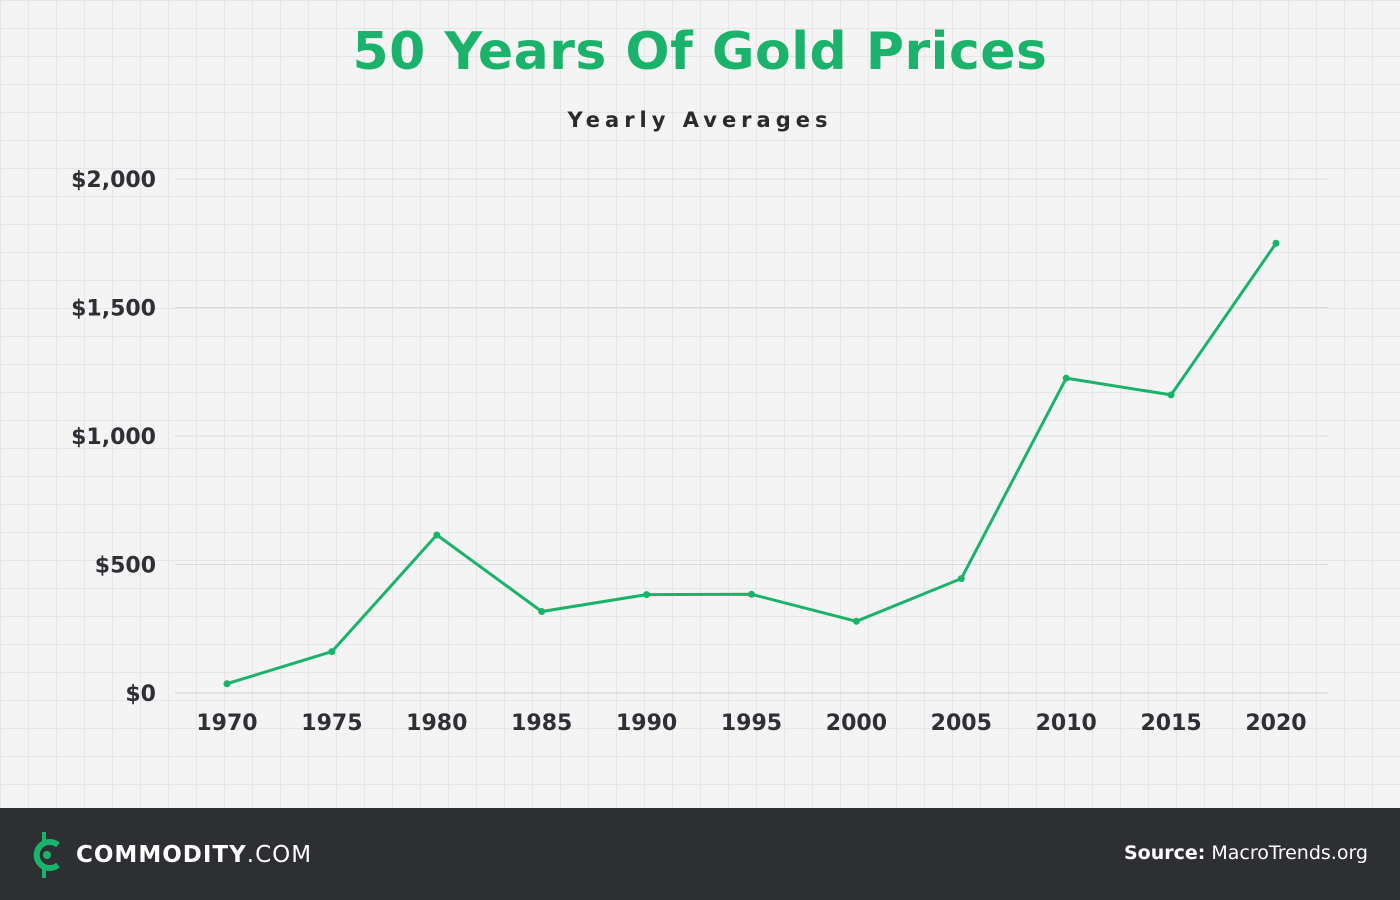 The width and height of the screenshot is (1400, 900). What do you see at coordinates (1066, 723) in the screenshot?
I see `x-tick-label: 2010` at bounding box center [1066, 723].